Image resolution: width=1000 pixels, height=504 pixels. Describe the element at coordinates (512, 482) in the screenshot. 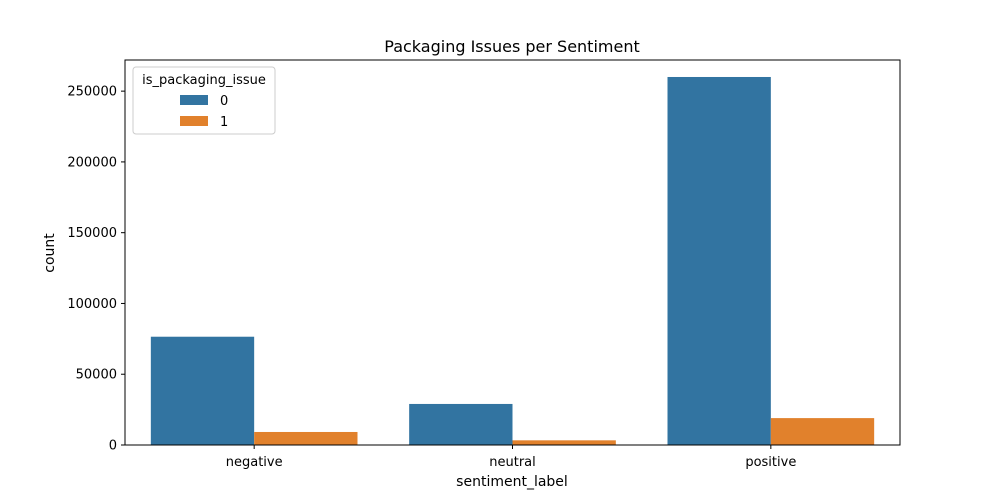

I see `x-axis-label: sentiment_label` at that location.